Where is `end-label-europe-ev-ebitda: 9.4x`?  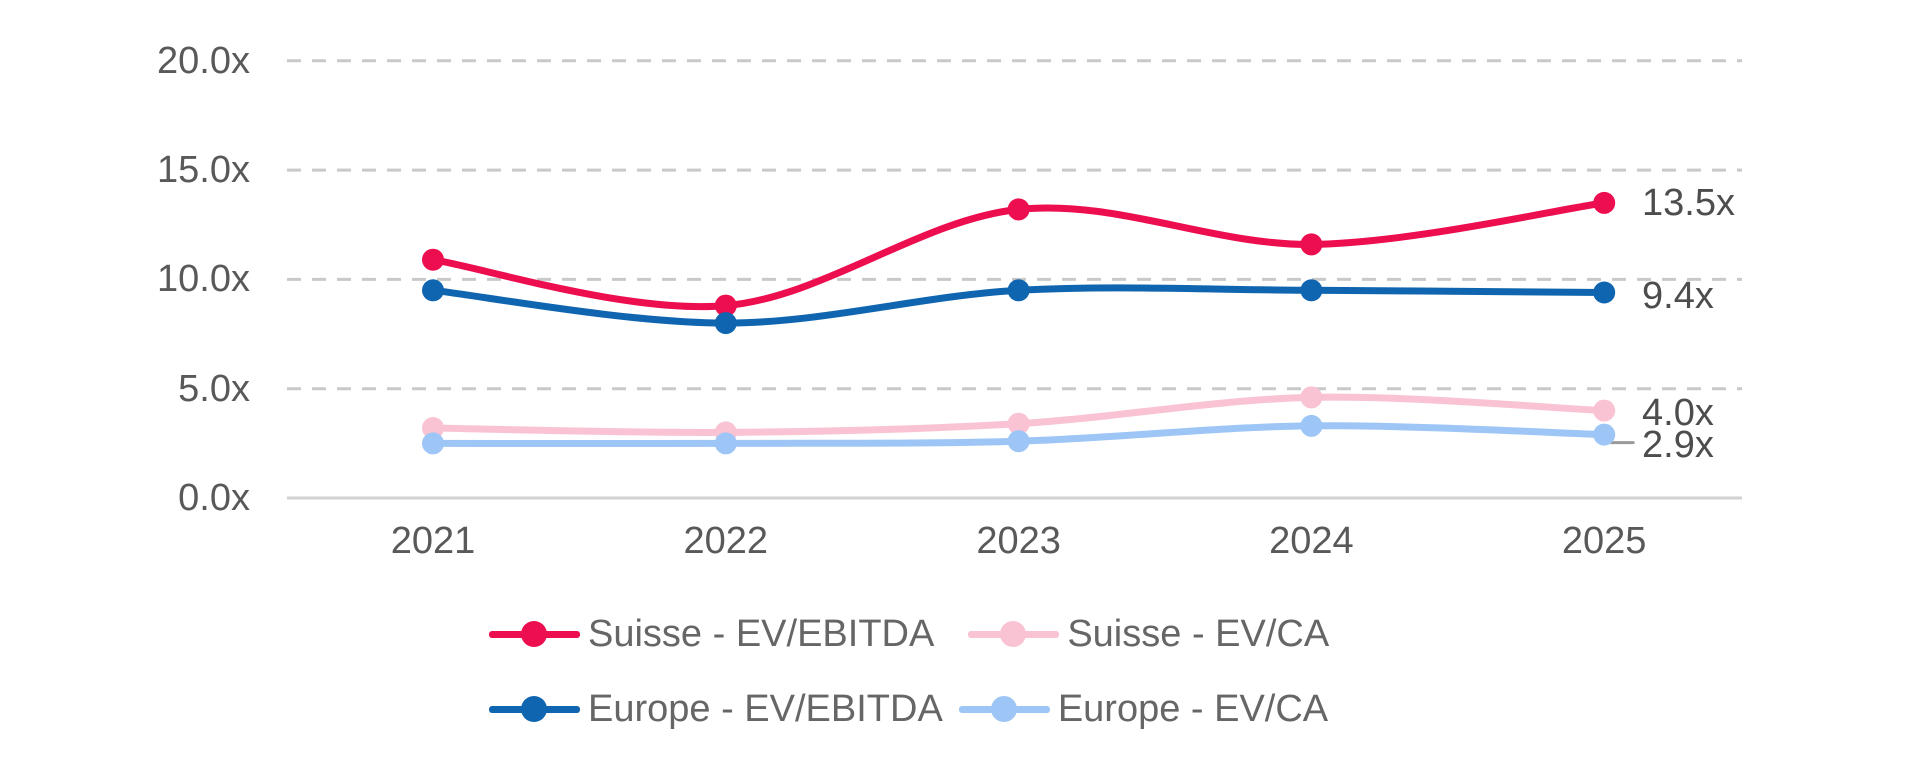
end-label-europe-ev-ebitda: 9.4x is located at coordinates (1678, 295).